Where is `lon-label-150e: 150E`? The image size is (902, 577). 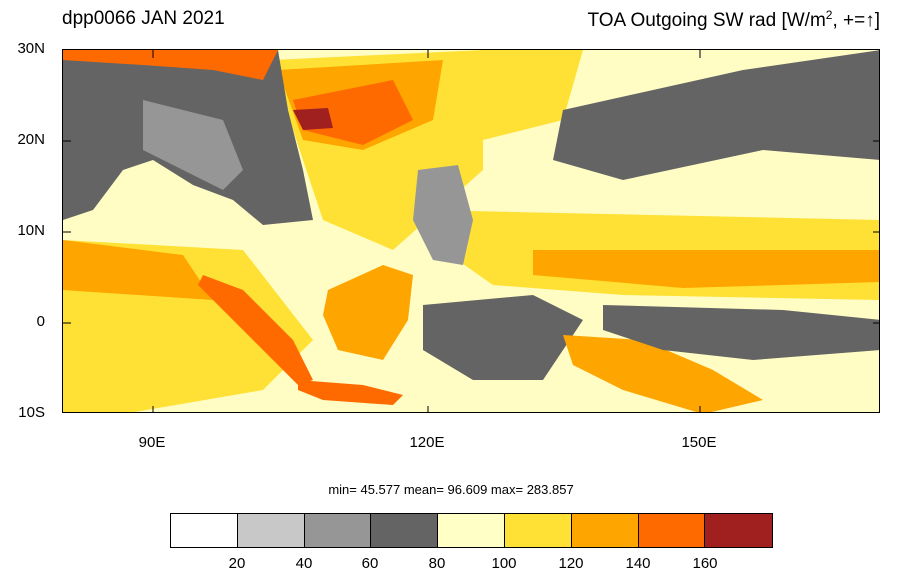 lon-label-150e: 150E is located at coordinates (699, 442).